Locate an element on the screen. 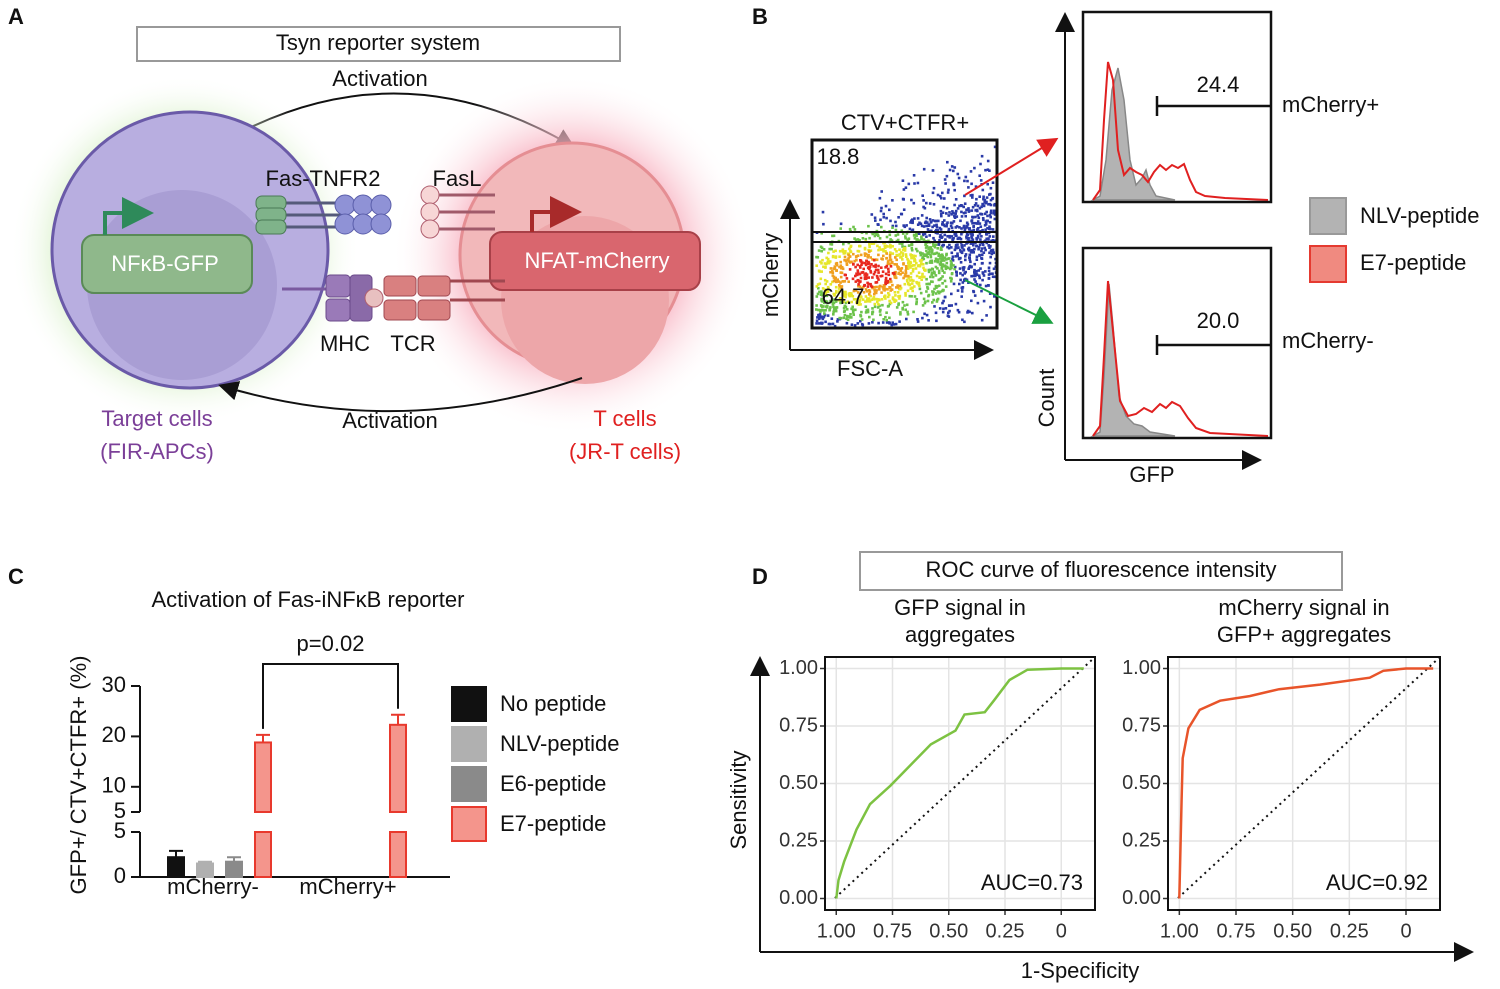 The width and height of the screenshot is (1500, 989). annotation: AUC=0.73 is located at coordinates (1032, 882).